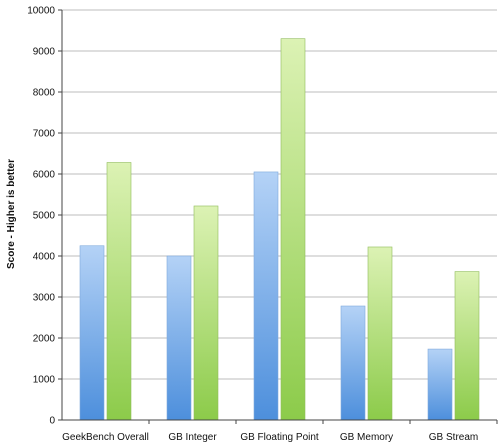 Image resolution: width=500 pixels, height=446 pixels. Describe the element at coordinates (44, 175) in the screenshot. I see `y-tick-label: 6000` at that location.